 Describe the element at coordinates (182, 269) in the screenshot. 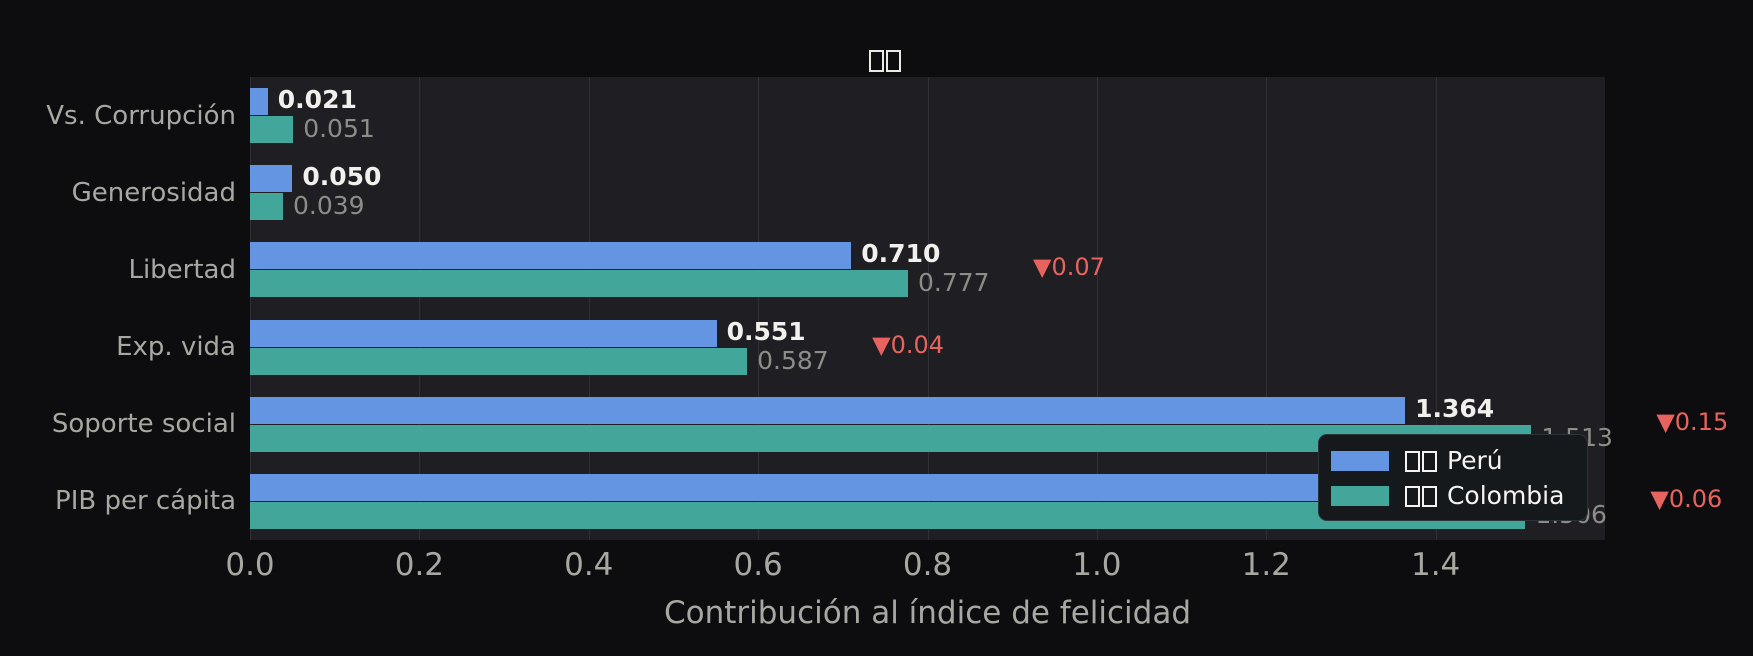

I see `y-axis-label: Libertad` at that location.